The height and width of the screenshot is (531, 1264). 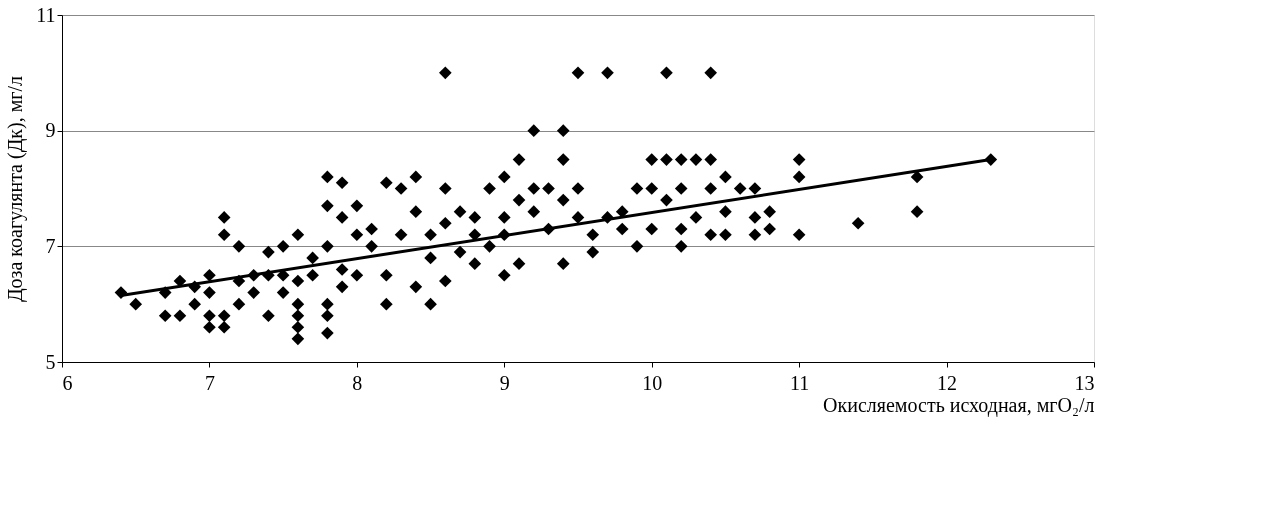 I want to click on x-tick-label: 8, so click(x=357, y=382).